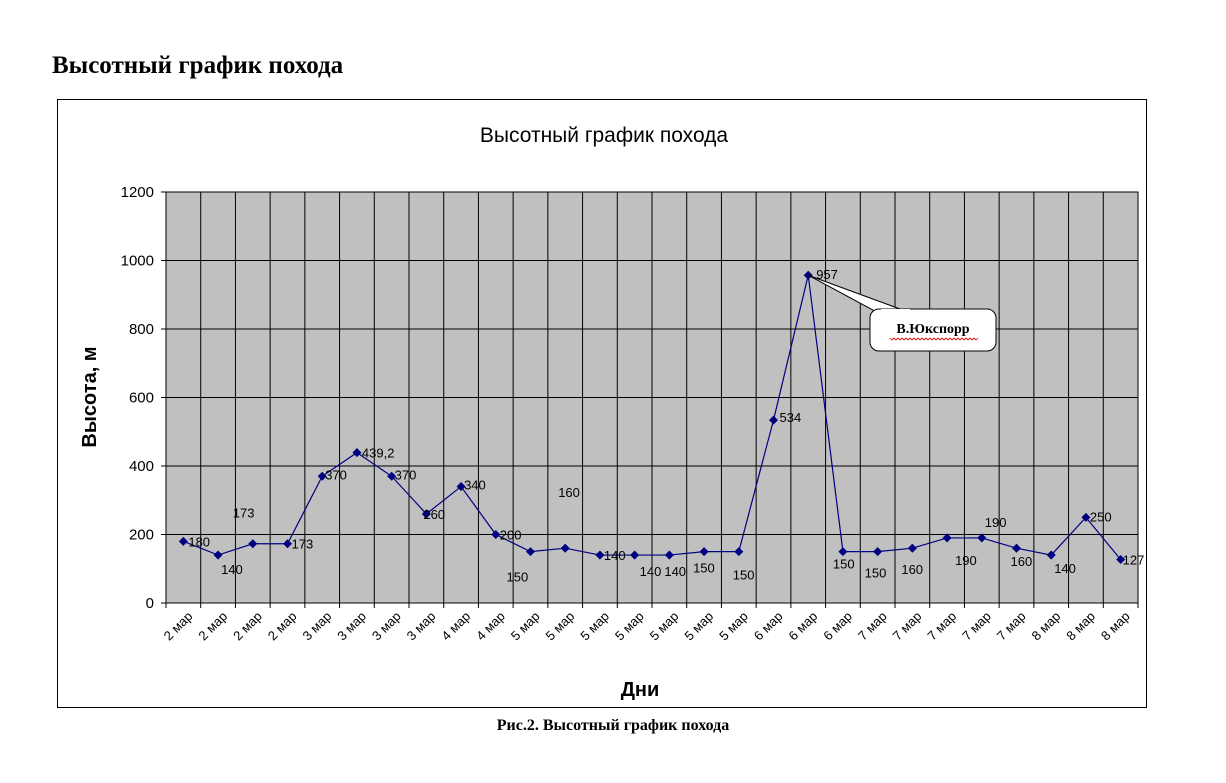  Describe the element at coordinates (199, 541) in the screenshot. I see `data-label: 180` at that location.